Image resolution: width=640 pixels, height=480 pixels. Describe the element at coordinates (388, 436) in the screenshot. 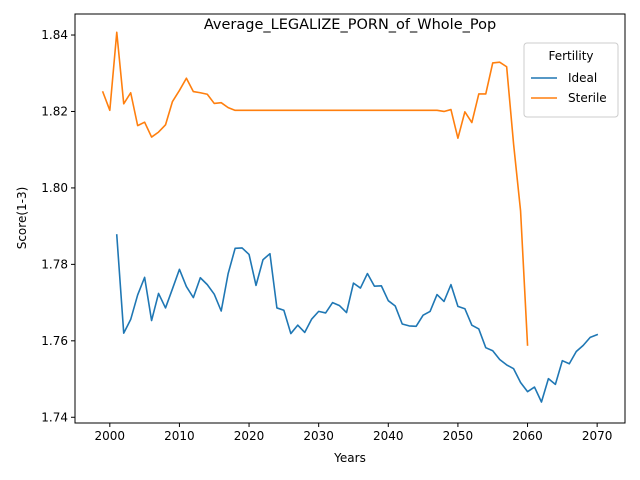

I see `x-tick-label: 2040` at that location.